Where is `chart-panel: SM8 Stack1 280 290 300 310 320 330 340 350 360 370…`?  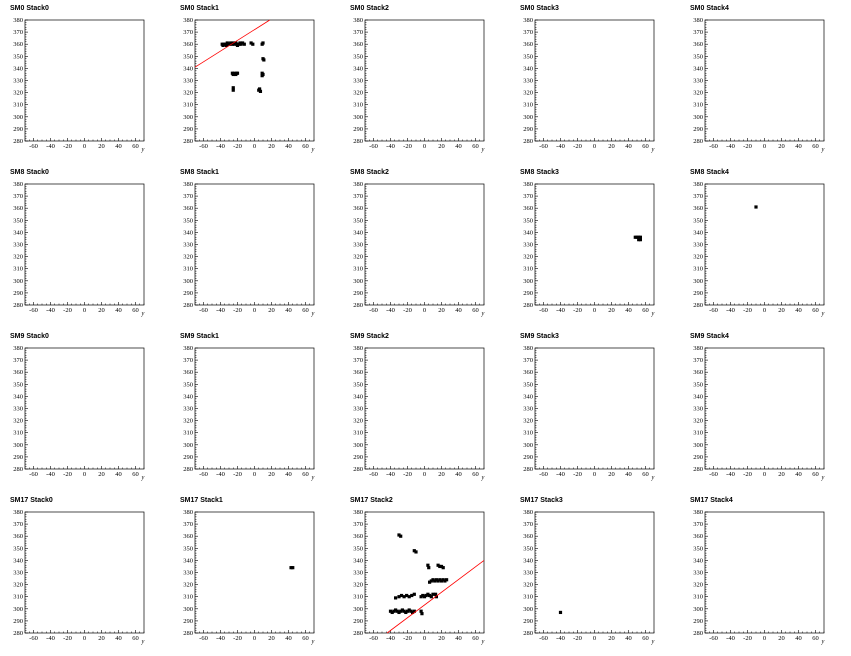 chart-panel: SM8 Stack1 280 290 300 310 320 330 340 350 360 370… is located at coordinates (255, 246).